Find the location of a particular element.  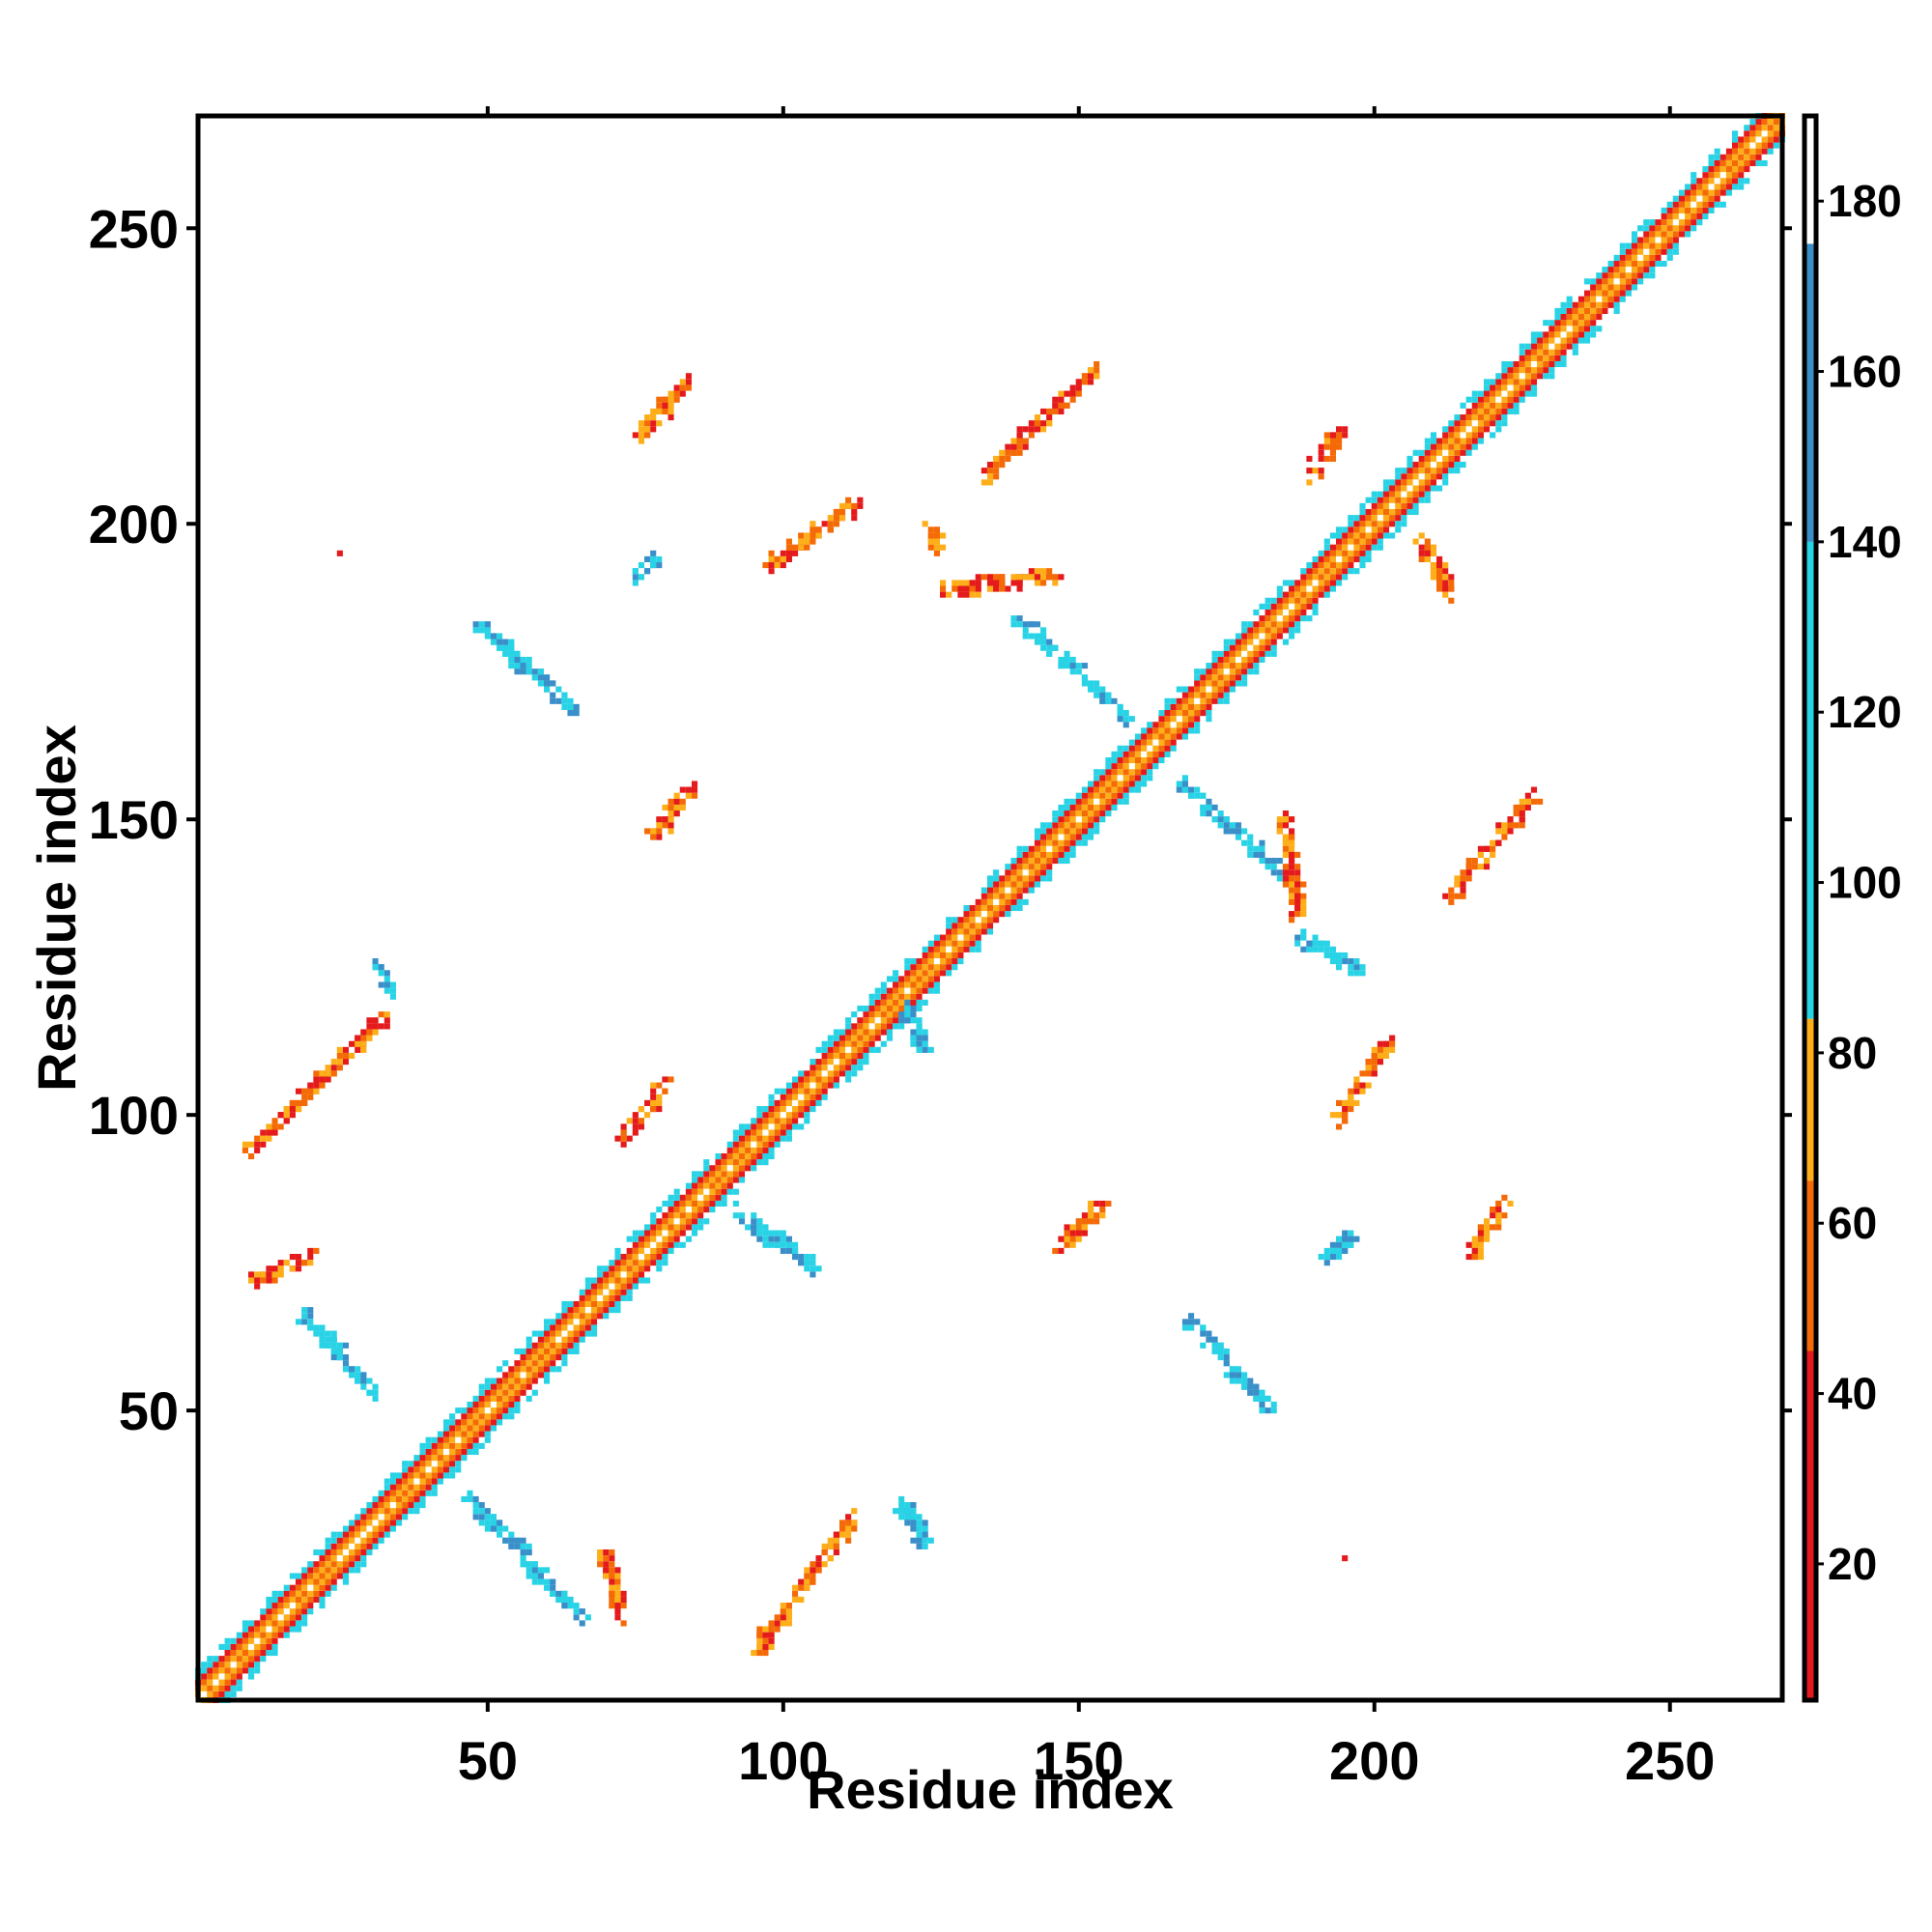

x-tick-label: 50 is located at coordinates (488, 1760).